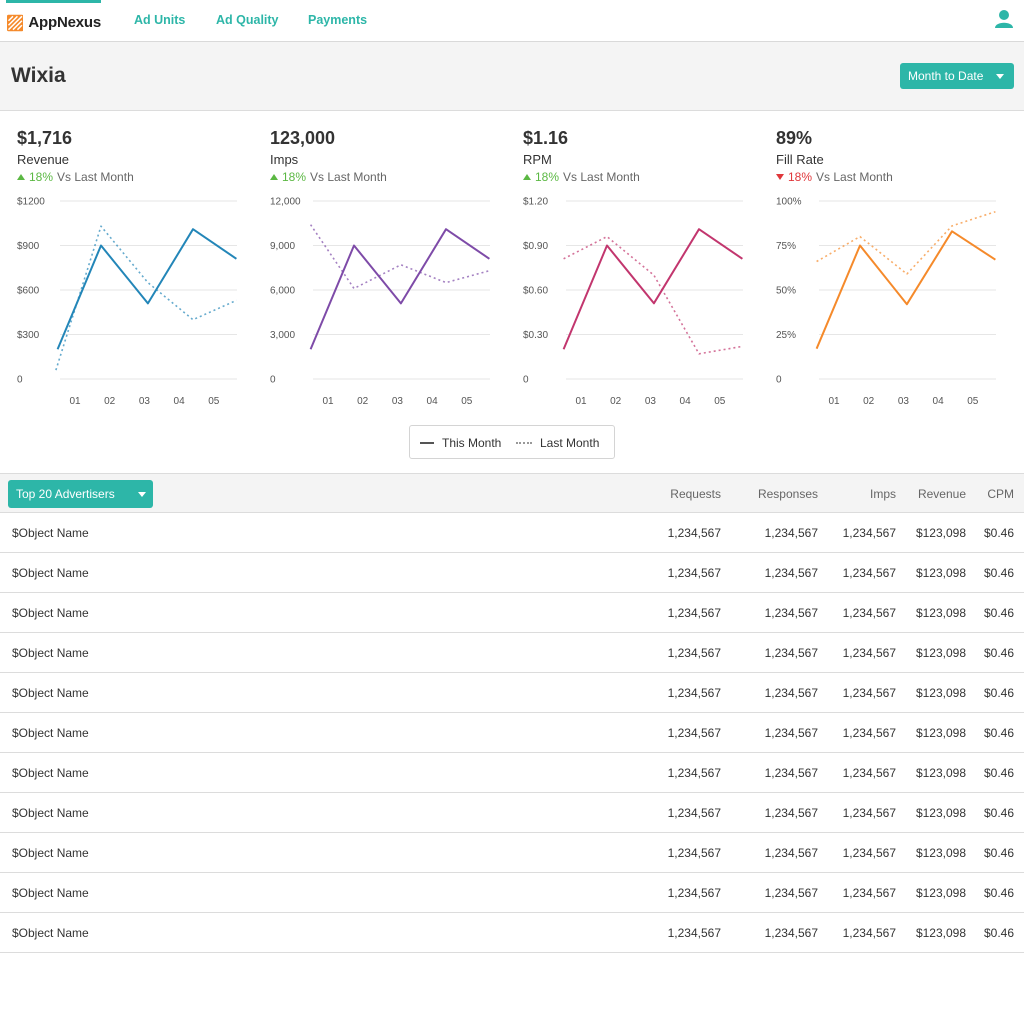  What do you see at coordinates (786, 291) in the screenshot?
I see `y-tick-label: 50%` at bounding box center [786, 291].